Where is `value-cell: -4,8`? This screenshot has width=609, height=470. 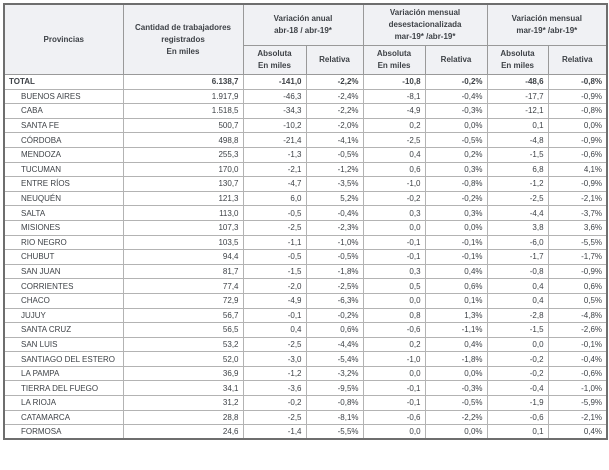 value-cell: -4,8 is located at coordinates (517, 140).